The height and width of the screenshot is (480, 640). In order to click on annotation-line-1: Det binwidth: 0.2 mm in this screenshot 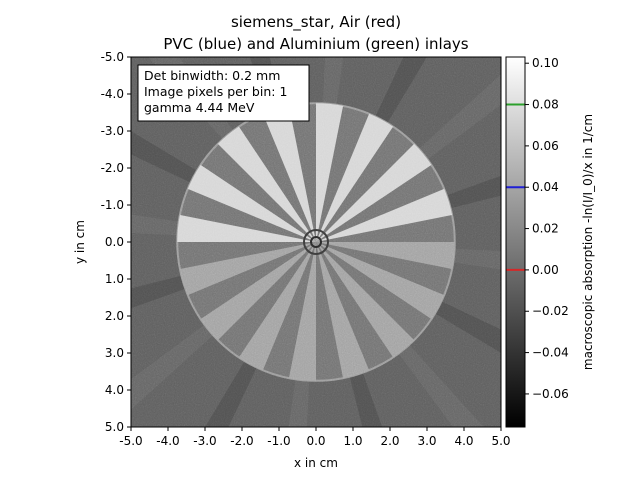, I will do `click(212, 75)`.